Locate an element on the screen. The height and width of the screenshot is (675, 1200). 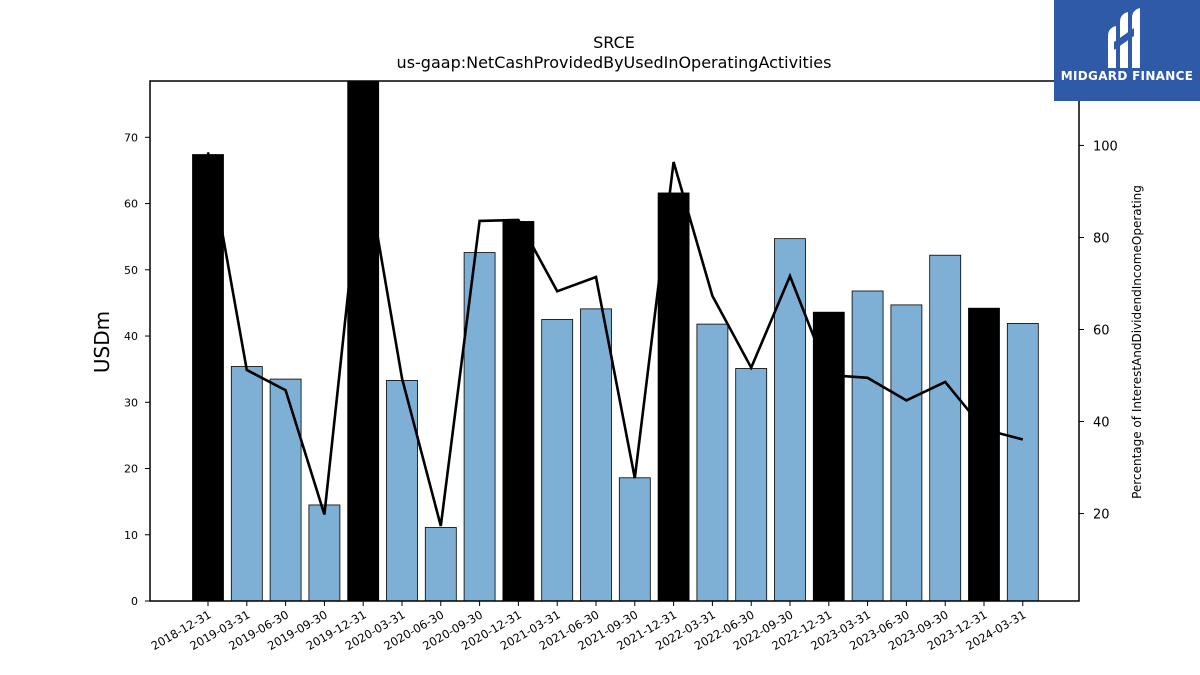
chart-title: SRCE is located at coordinates (614, 42).